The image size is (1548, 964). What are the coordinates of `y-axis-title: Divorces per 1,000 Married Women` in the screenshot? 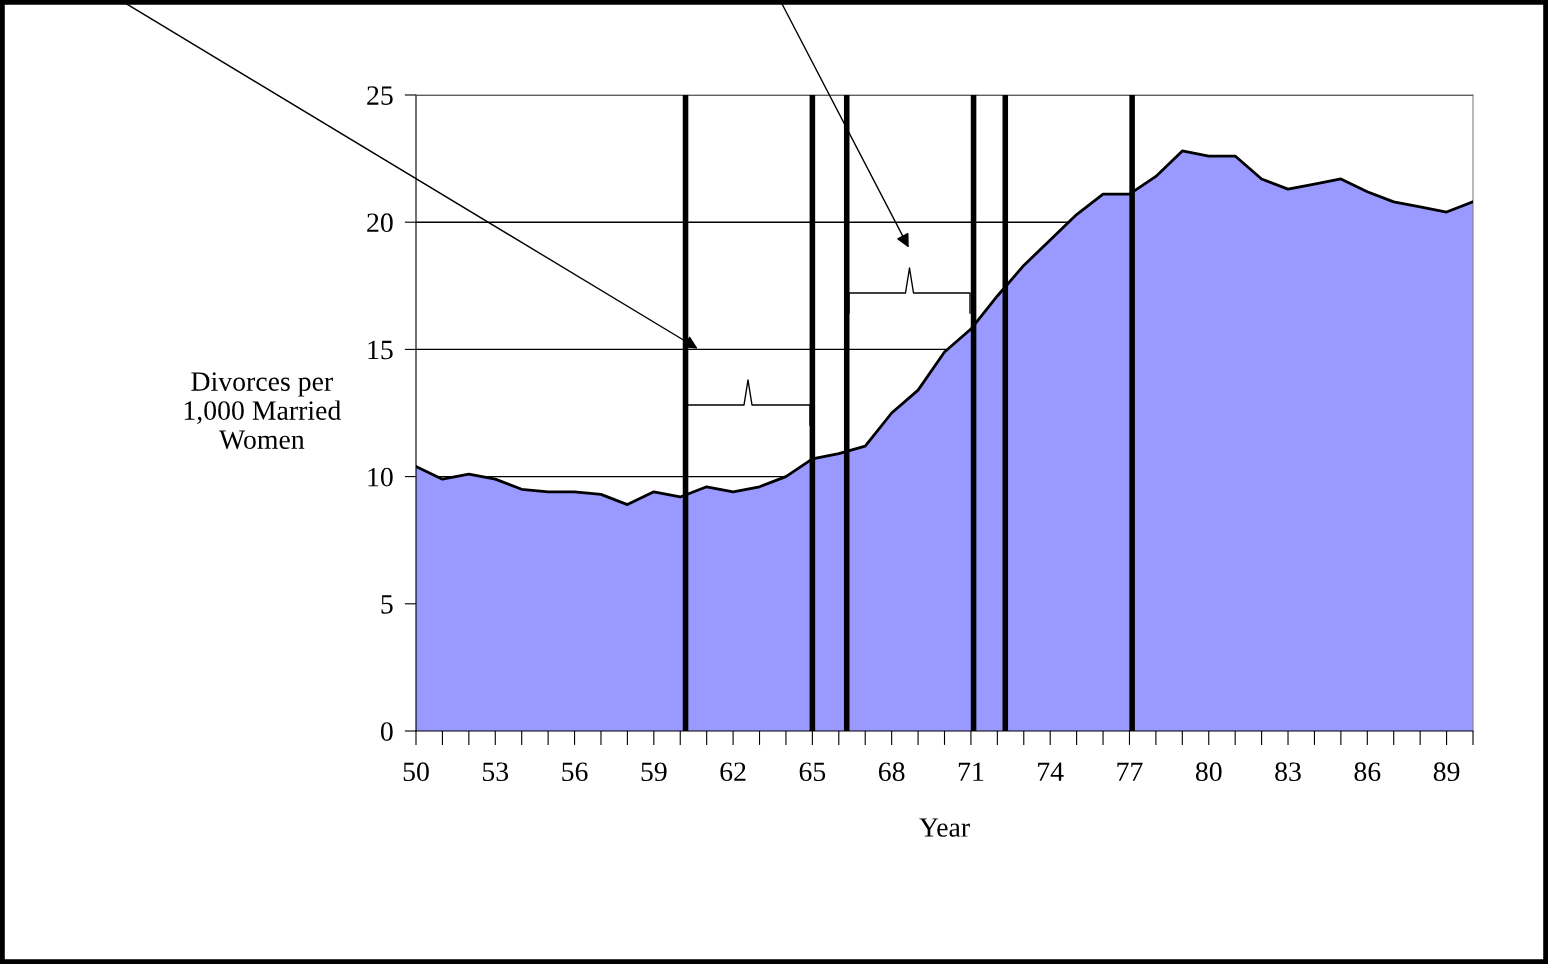 It's located at (262, 411).